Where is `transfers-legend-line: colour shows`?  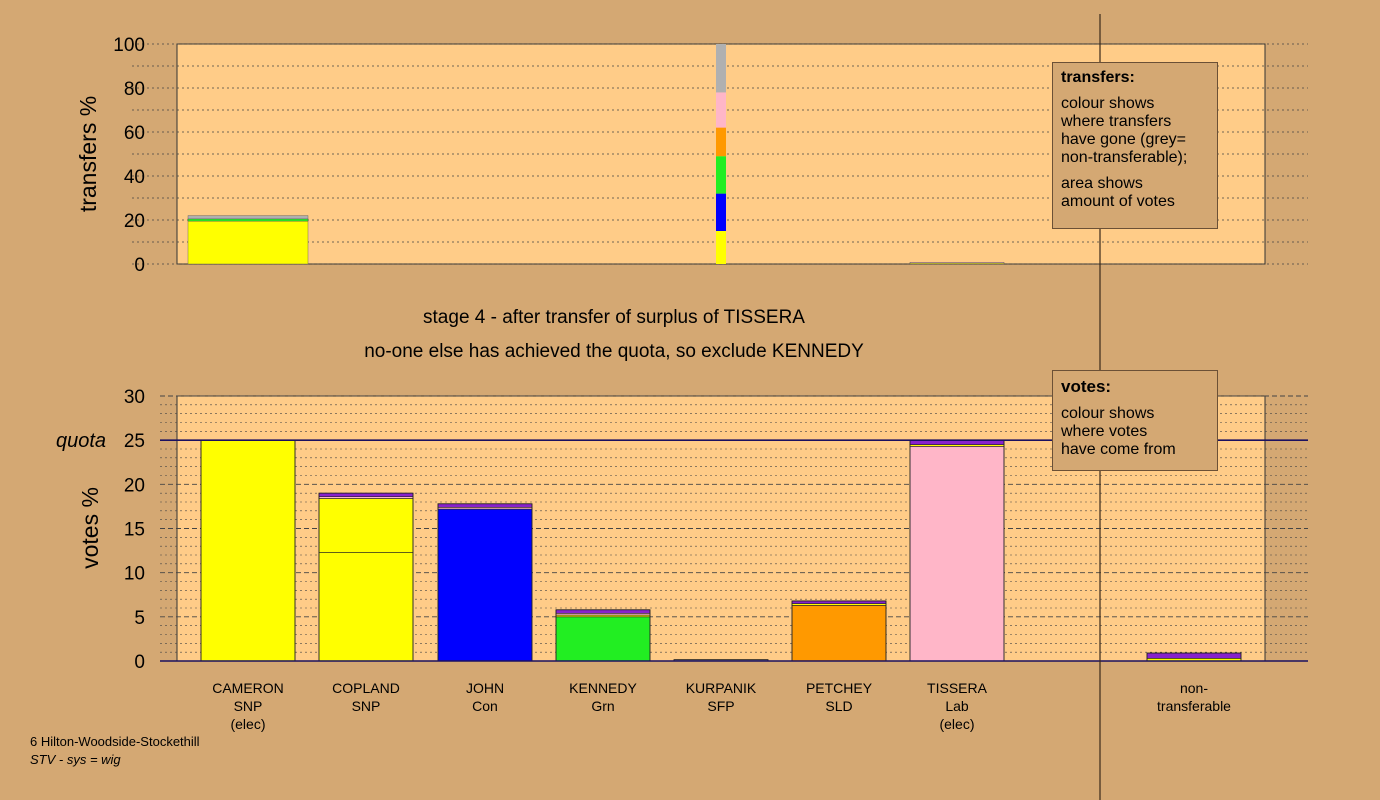
transfers-legend-line: colour shows is located at coordinates (1108, 103).